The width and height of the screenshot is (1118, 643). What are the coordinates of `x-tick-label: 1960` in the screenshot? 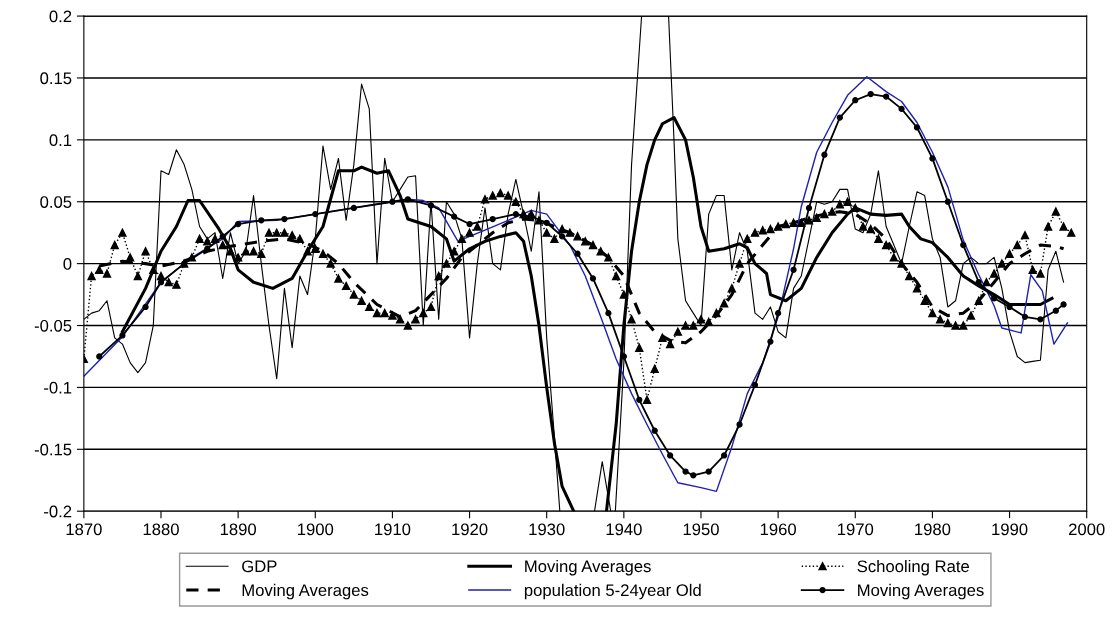 It's located at (778, 529).